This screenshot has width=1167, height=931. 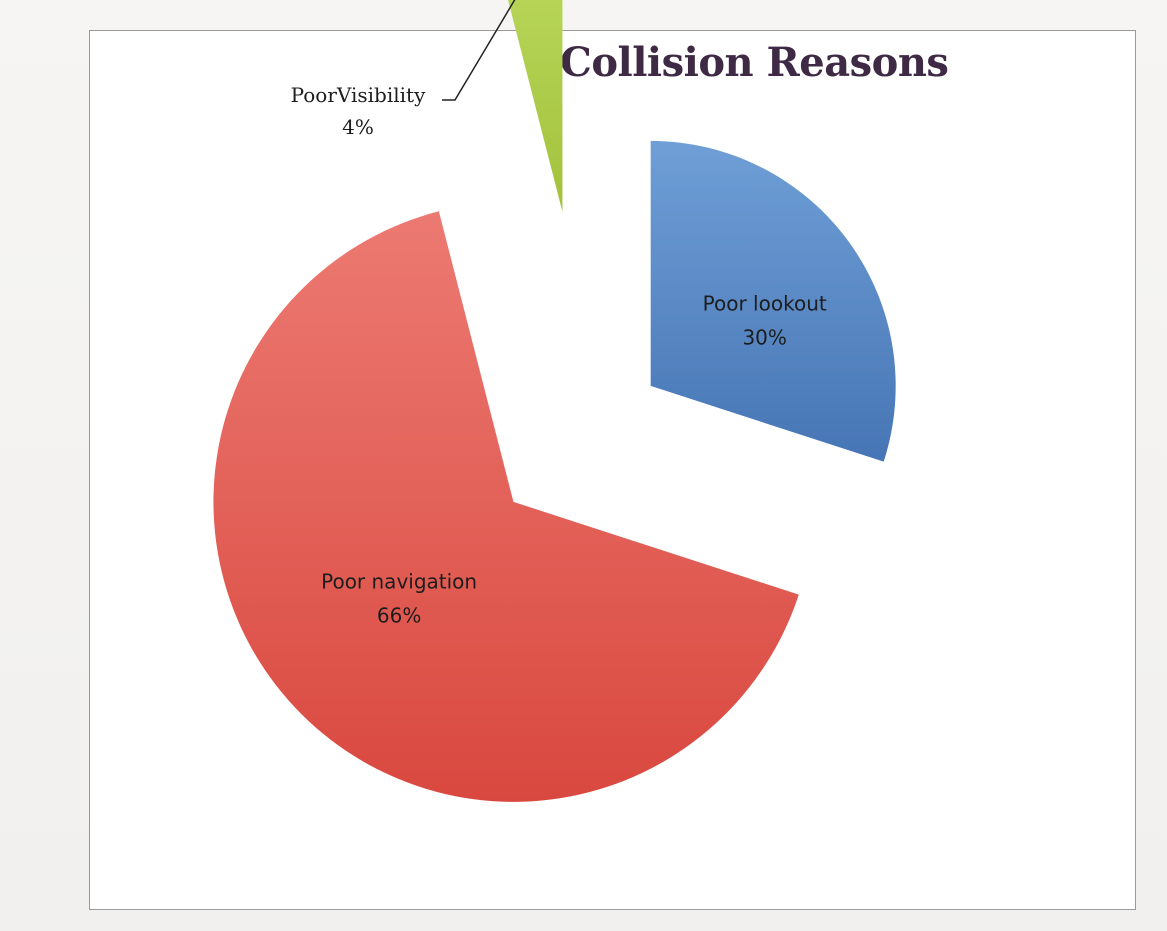 What do you see at coordinates (399, 616) in the screenshot?
I see `slice-value-1: 66%` at bounding box center [399, 616].